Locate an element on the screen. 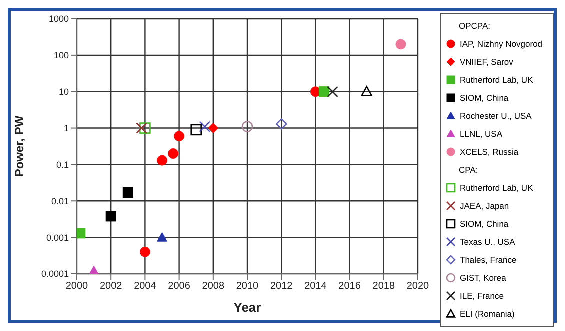 This screenshot has height=331, width=565. legend-label: VNIIEF, Sarov is located at coordinates (487, 62).